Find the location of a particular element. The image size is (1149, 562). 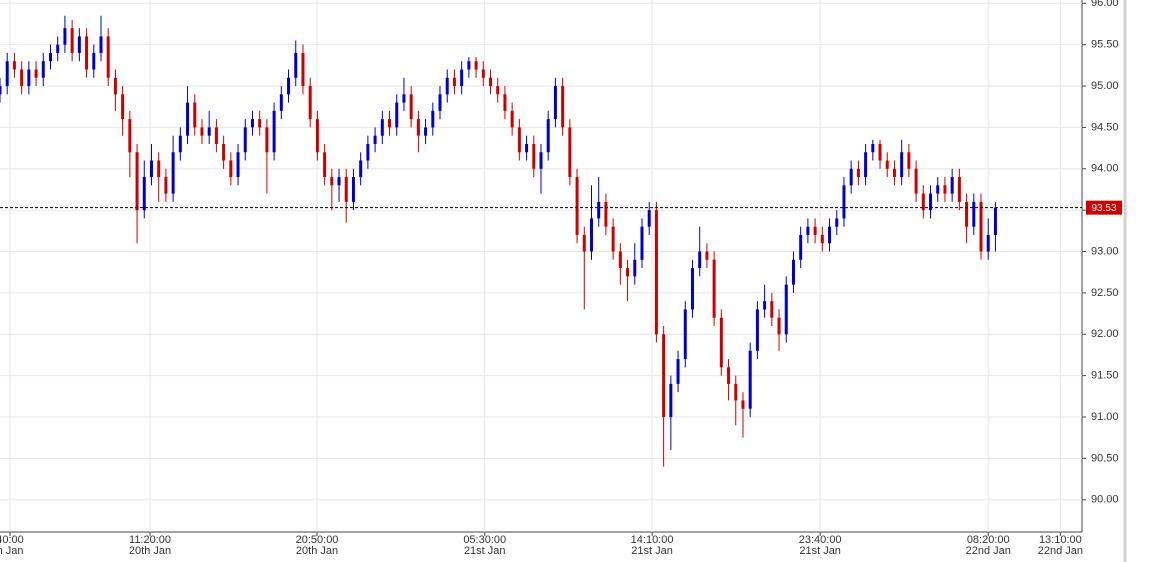

x-tick-label: 13:10:00 is located at coordinates (1060, 540).